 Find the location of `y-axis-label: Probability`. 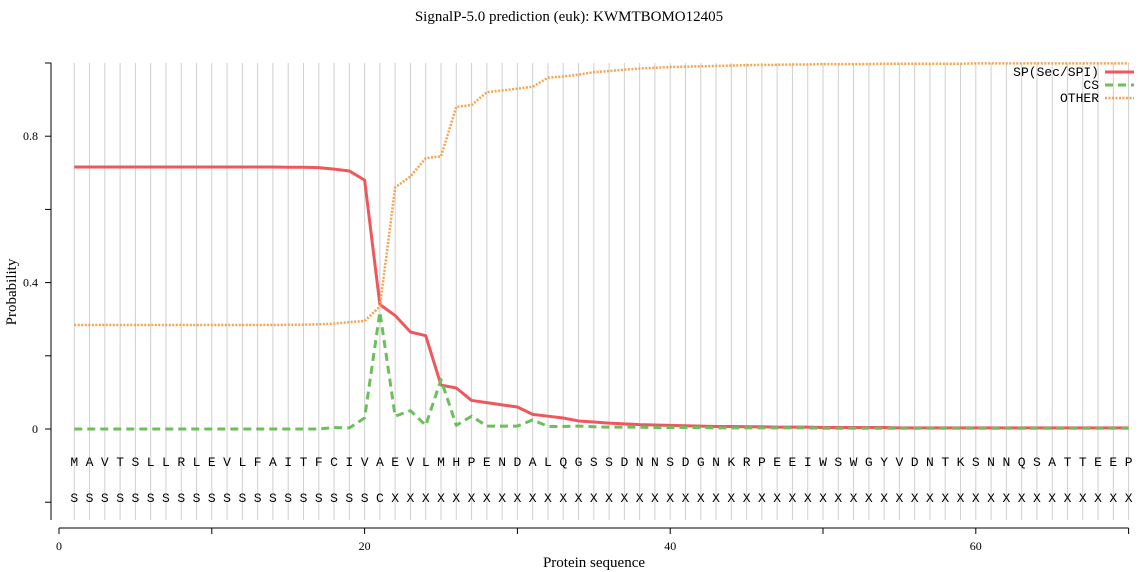

y-axis-label: Probability is located at coordinates (12, 291).